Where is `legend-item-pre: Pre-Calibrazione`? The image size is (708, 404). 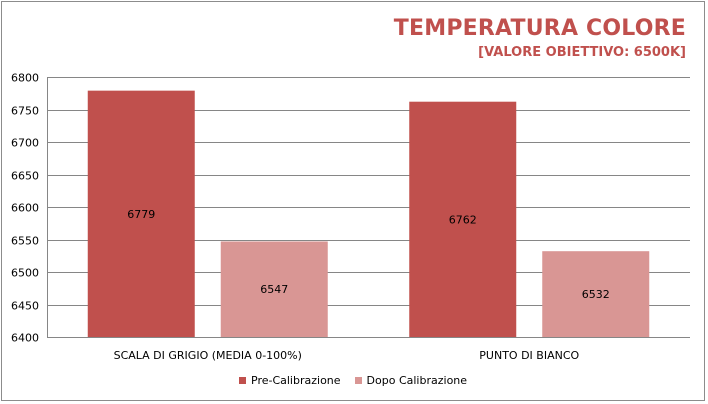
legend-item-pre: Pre-Calibrazione is located at coordinates (290, 380).